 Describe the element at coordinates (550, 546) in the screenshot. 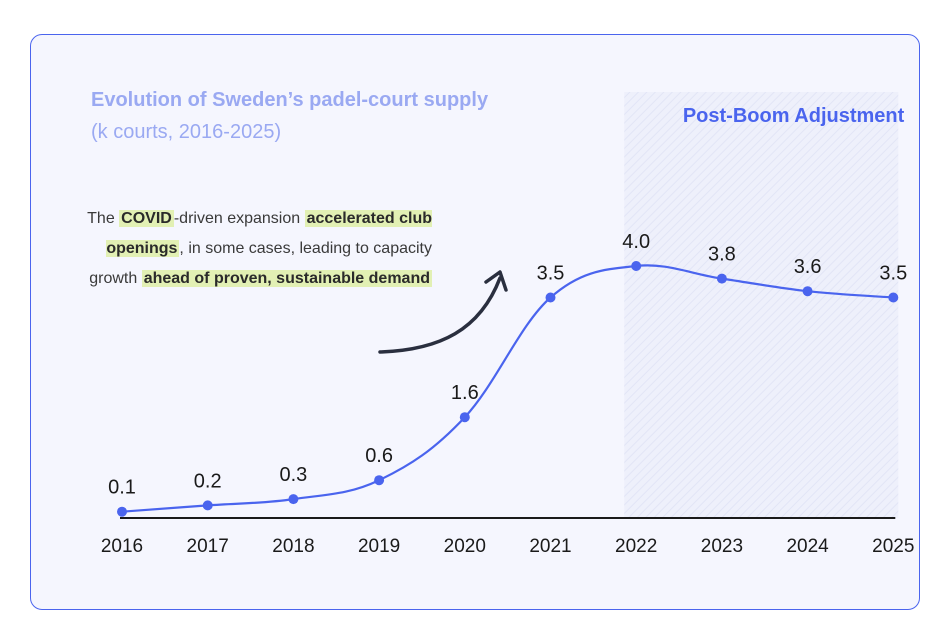

I see `x-tick-label: 2021` at that location.